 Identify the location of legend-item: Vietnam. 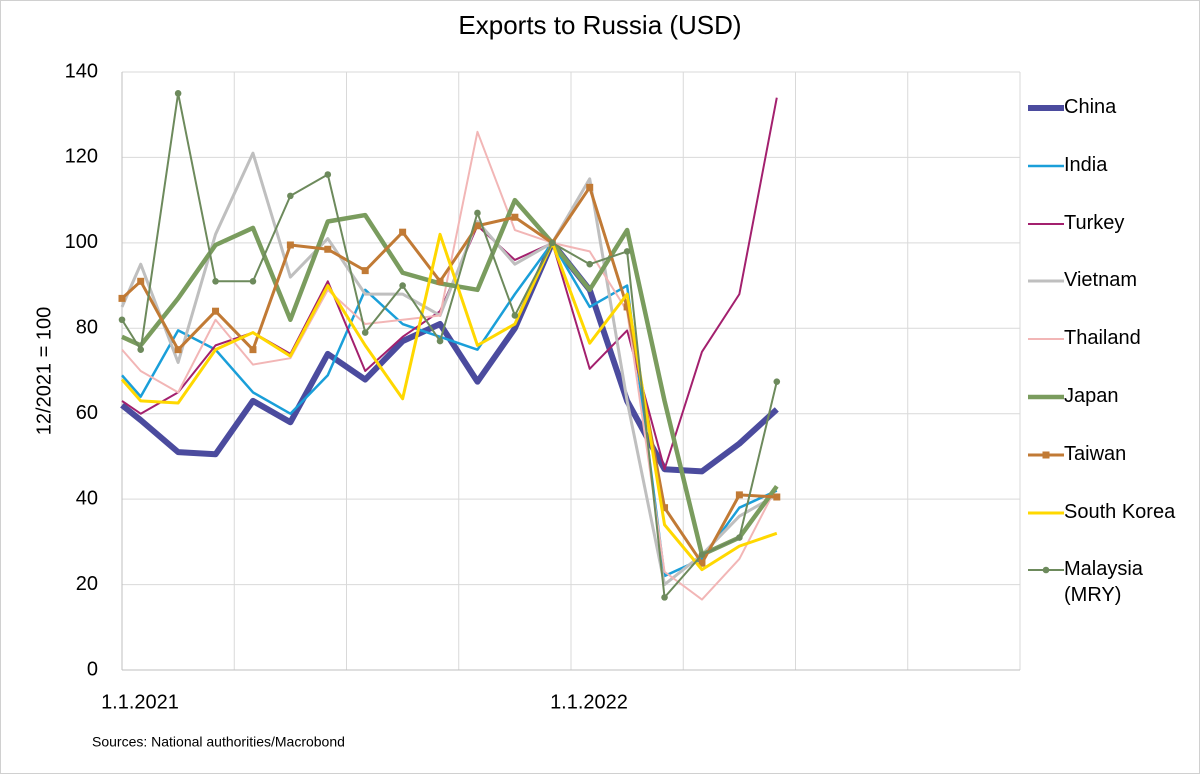
(1111, 294).